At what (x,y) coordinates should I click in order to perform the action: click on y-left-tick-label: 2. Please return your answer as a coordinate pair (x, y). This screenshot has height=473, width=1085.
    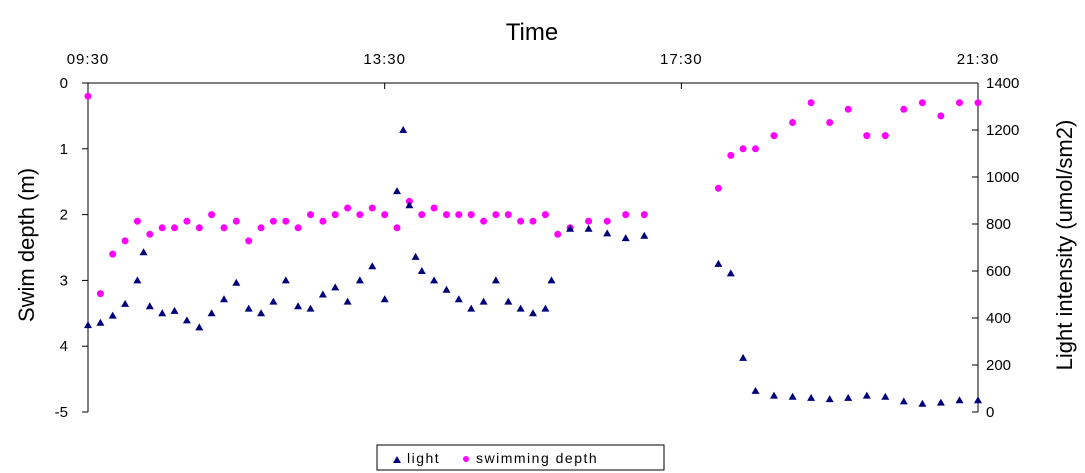
    Looking at the image, I should click on (64, 215).